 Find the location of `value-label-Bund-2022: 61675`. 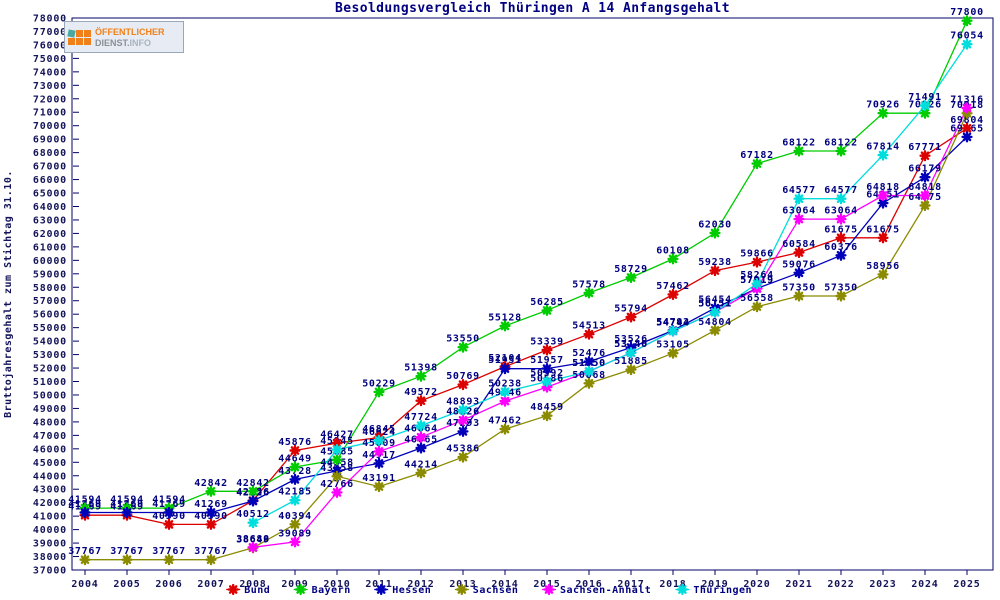

value-label-Bund-2022: 61675 is located at coordinates (841, 229).